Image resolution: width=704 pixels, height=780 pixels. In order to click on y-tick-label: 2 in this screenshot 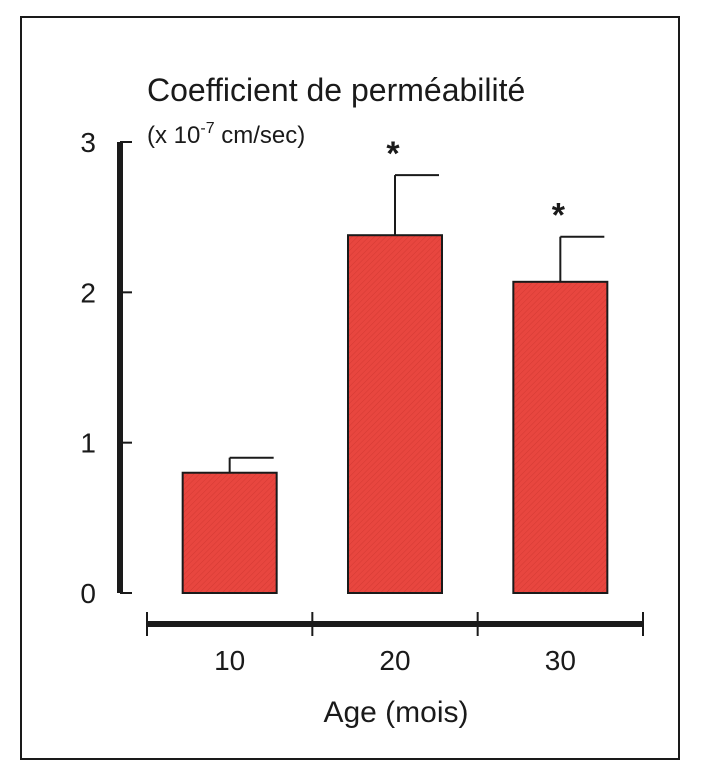, I will do `click(88, 292)`.